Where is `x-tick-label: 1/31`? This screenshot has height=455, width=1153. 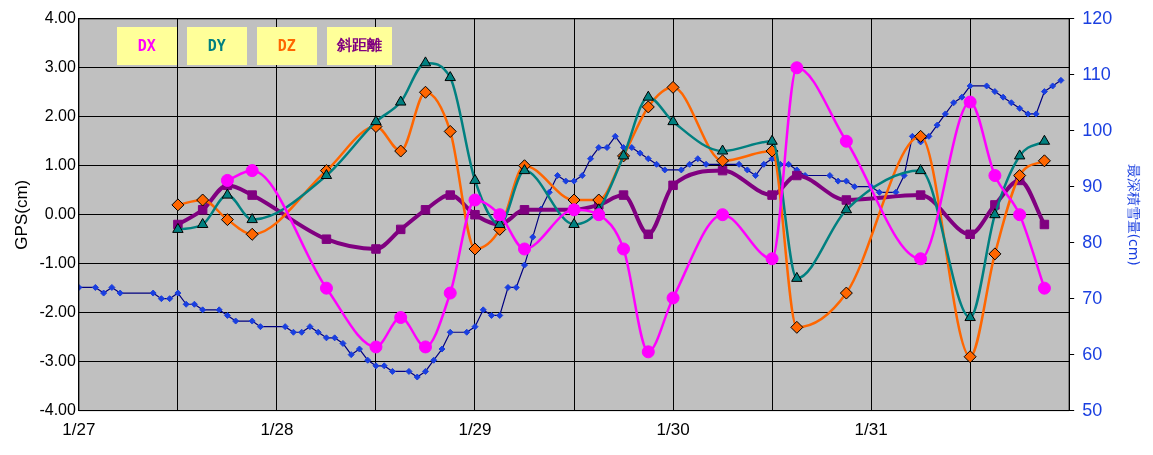
x-tick-label: 1/31 is located at coordinates (871, 430).